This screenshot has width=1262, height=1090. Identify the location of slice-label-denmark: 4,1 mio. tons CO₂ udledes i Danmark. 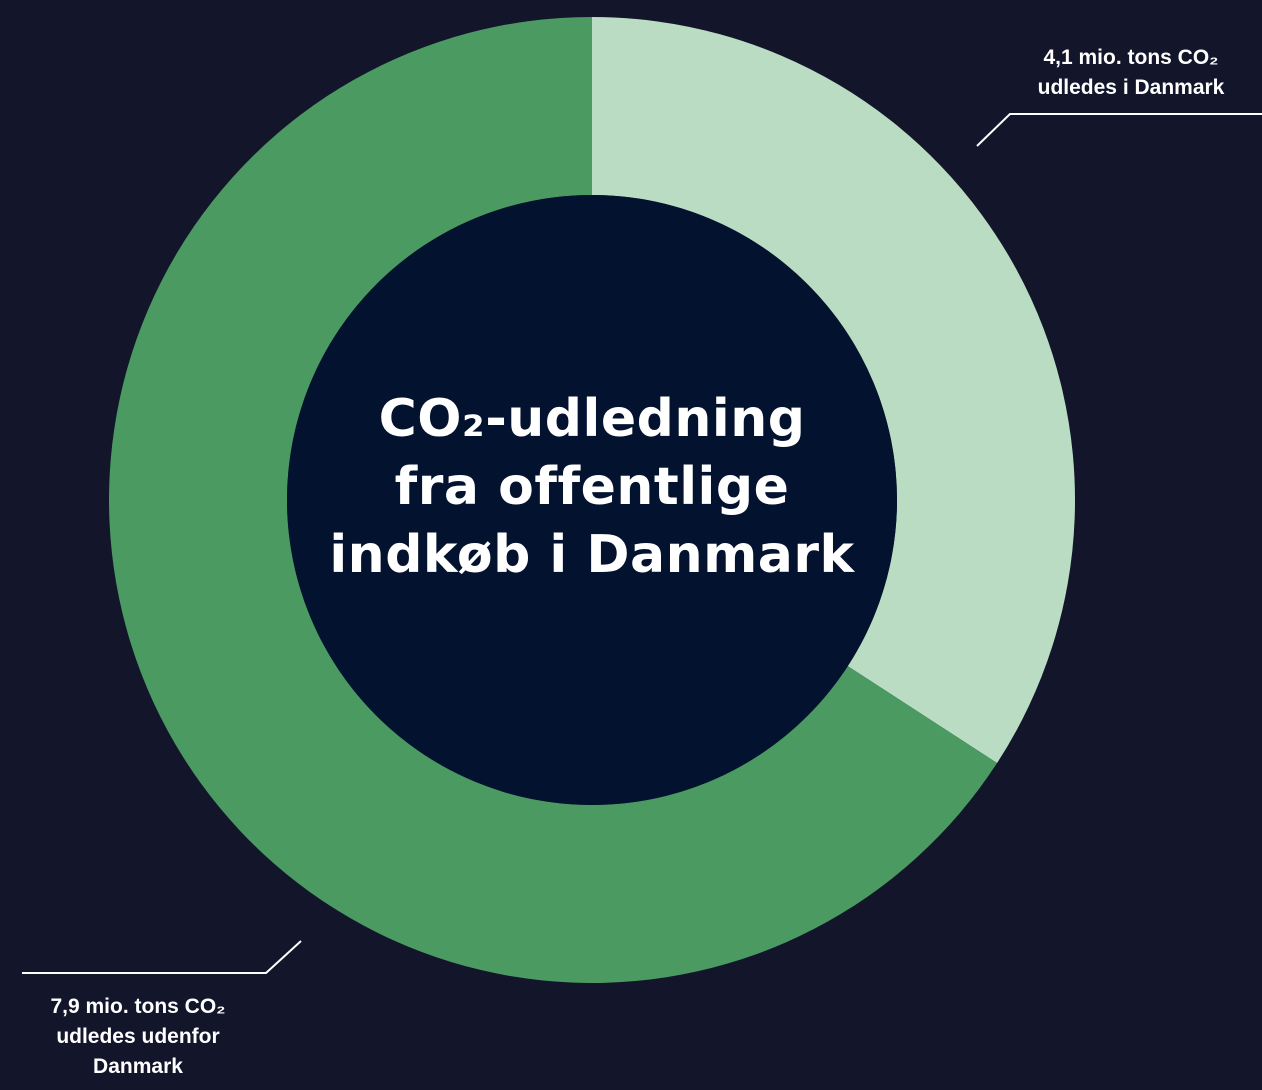
(1126, 73).